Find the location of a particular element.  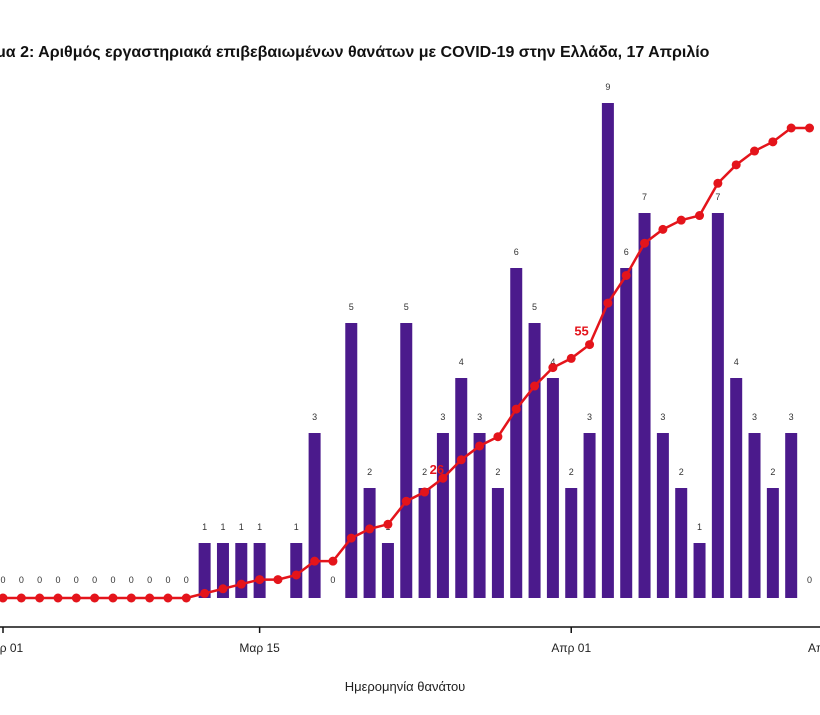

cumulative-annotation: 55 is located at coordinates (581, 331).